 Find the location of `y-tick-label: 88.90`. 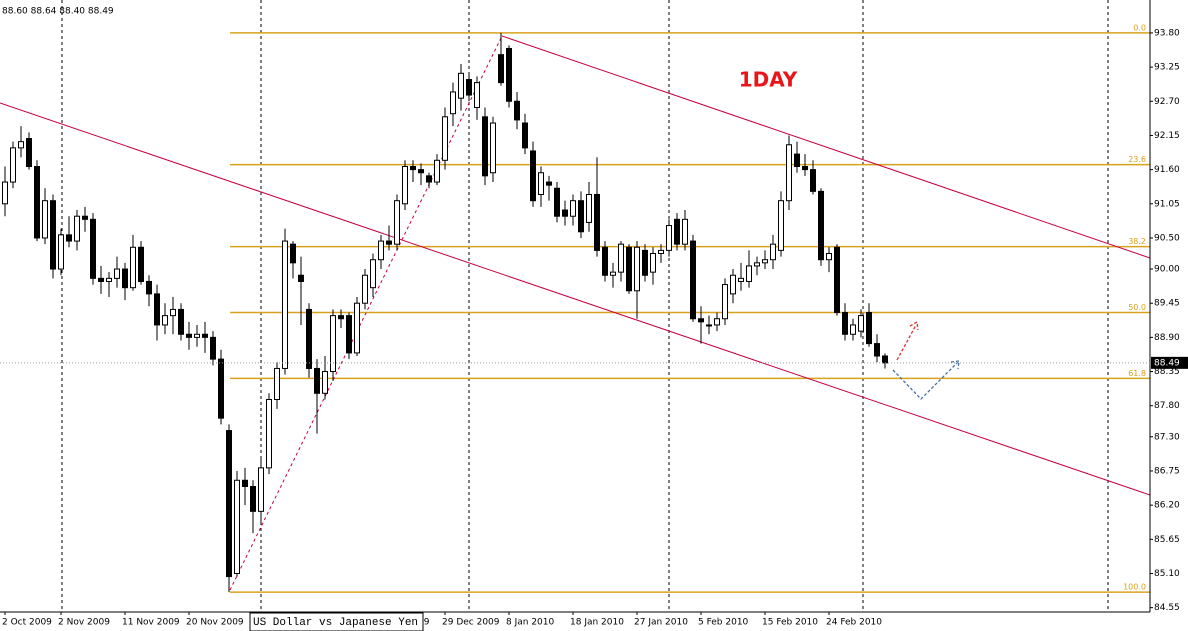

y-tick-label: 88.90 is located at coordinates (1167, 338).